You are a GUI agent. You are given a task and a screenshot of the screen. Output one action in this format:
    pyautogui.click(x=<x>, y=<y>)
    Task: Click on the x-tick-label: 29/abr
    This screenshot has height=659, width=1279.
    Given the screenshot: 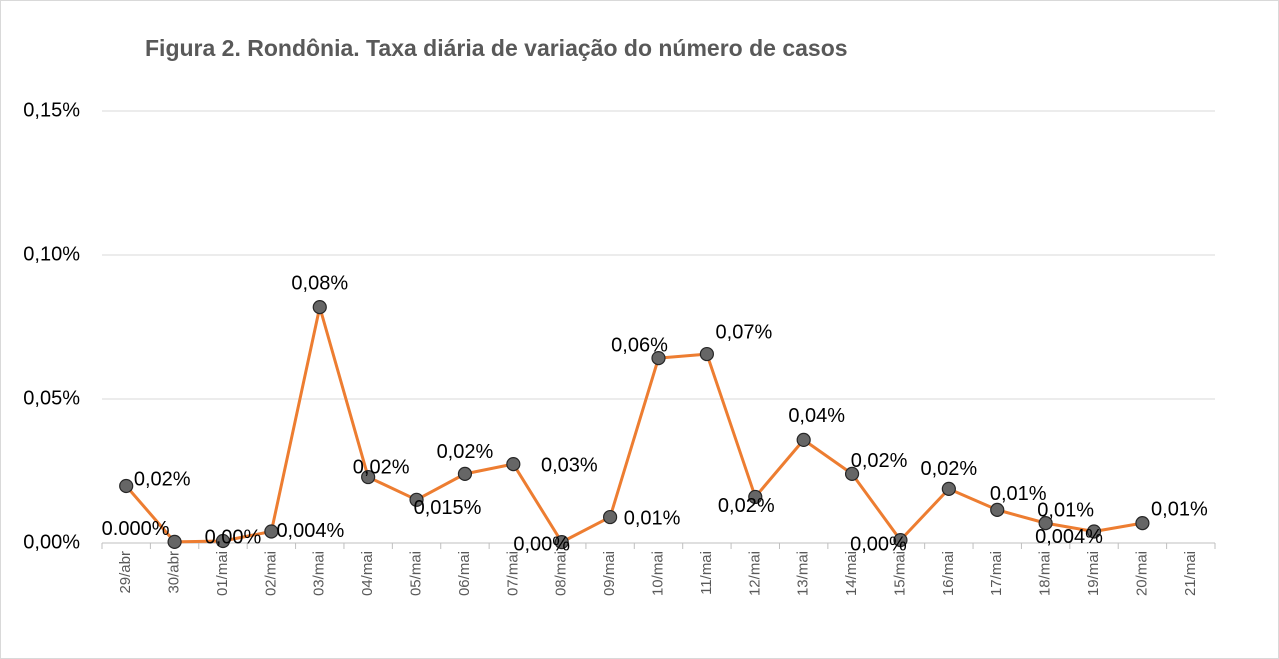 What is the action you would take?
    pyautogui.click(x=125, y=572)
    